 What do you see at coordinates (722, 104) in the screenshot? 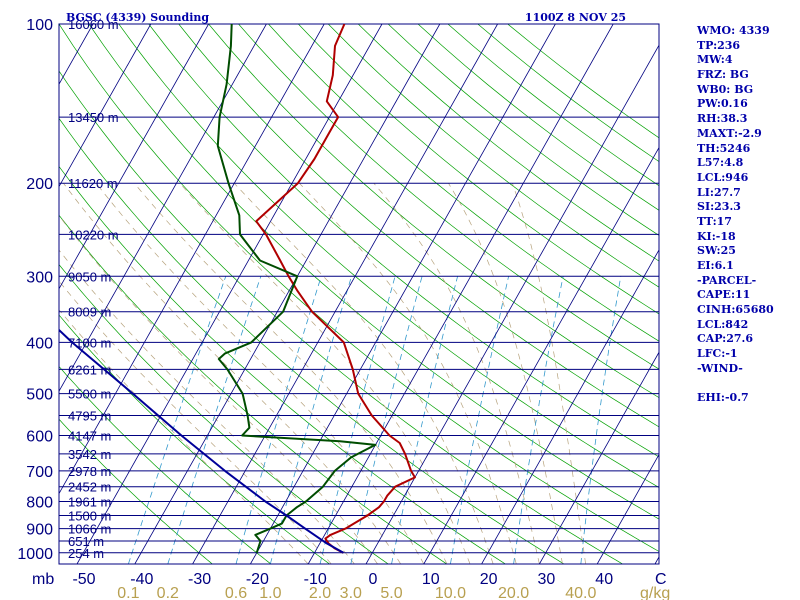
I see `index-item: PW:0.16` at bounding box center [722, 104].